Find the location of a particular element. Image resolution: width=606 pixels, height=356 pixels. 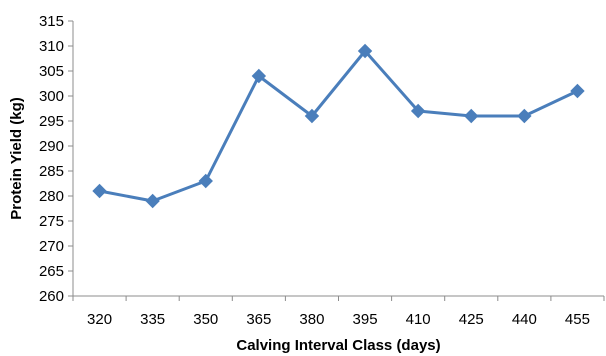

x-tick-label: 365 is located at coordinates (258, 319).